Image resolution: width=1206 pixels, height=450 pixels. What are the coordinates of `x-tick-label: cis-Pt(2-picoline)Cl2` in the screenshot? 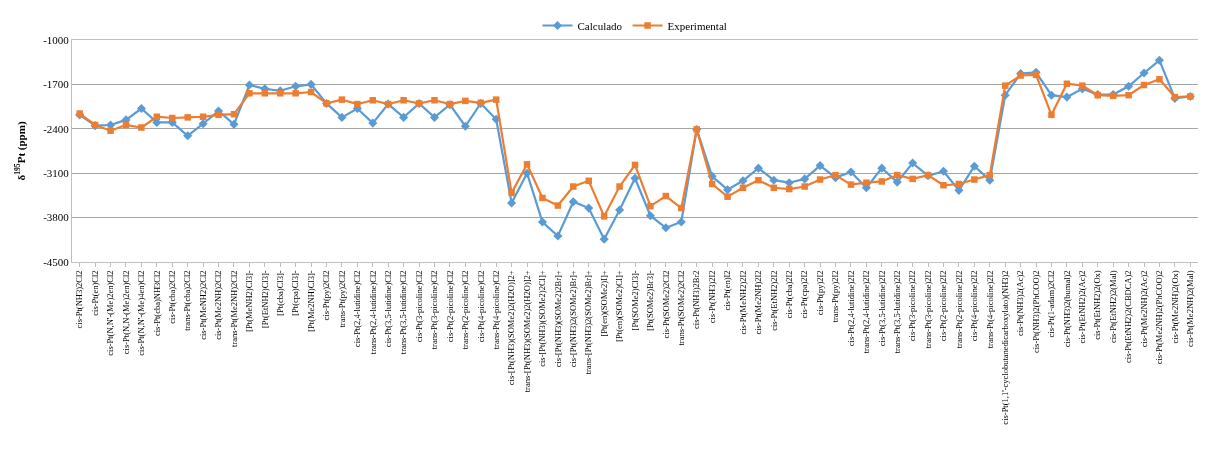 It's located at (449, 306).